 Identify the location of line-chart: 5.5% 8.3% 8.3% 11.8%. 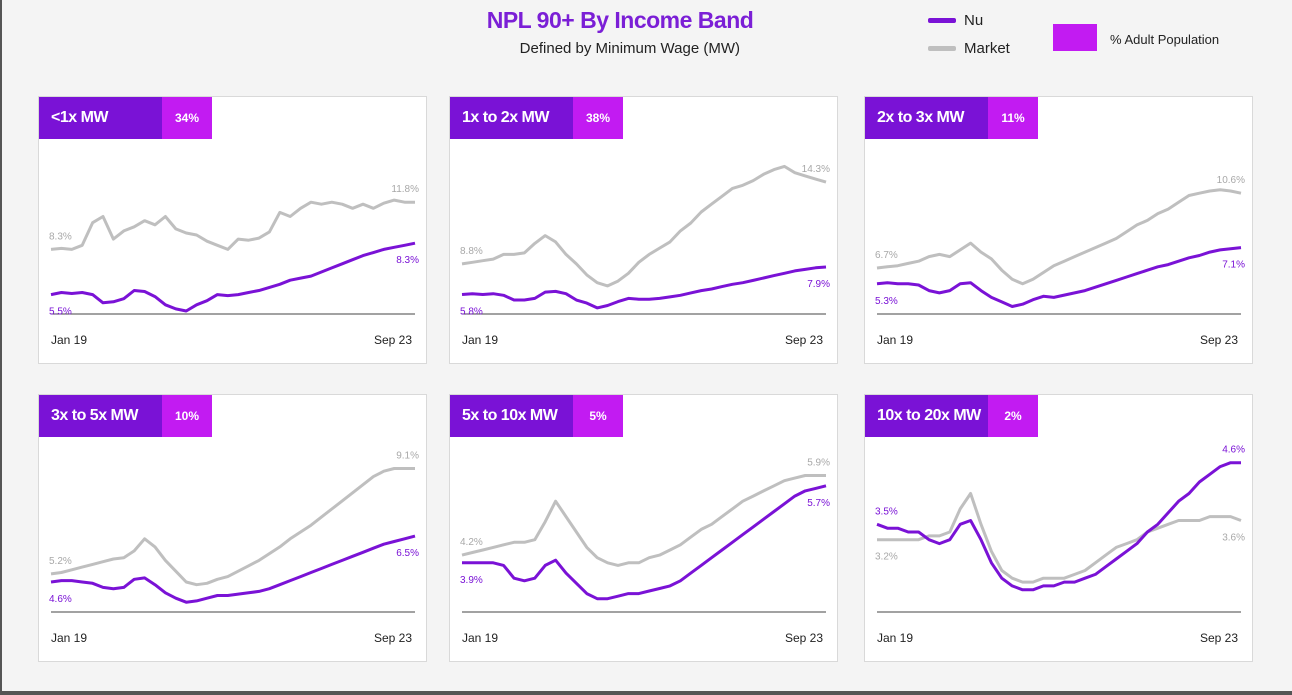
(234, 251).